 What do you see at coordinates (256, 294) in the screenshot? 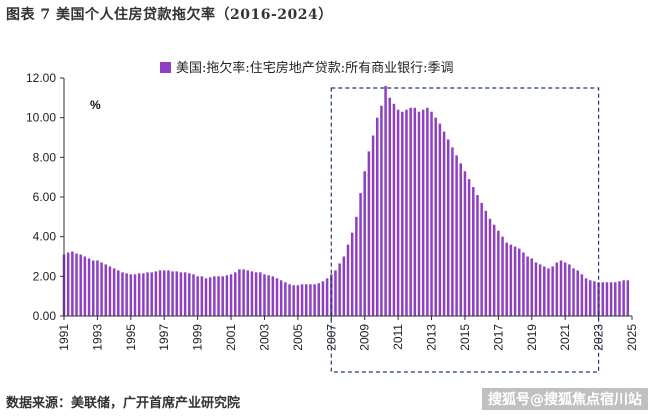
I see `bar-2002-q3` at bounding box center [256, 294].